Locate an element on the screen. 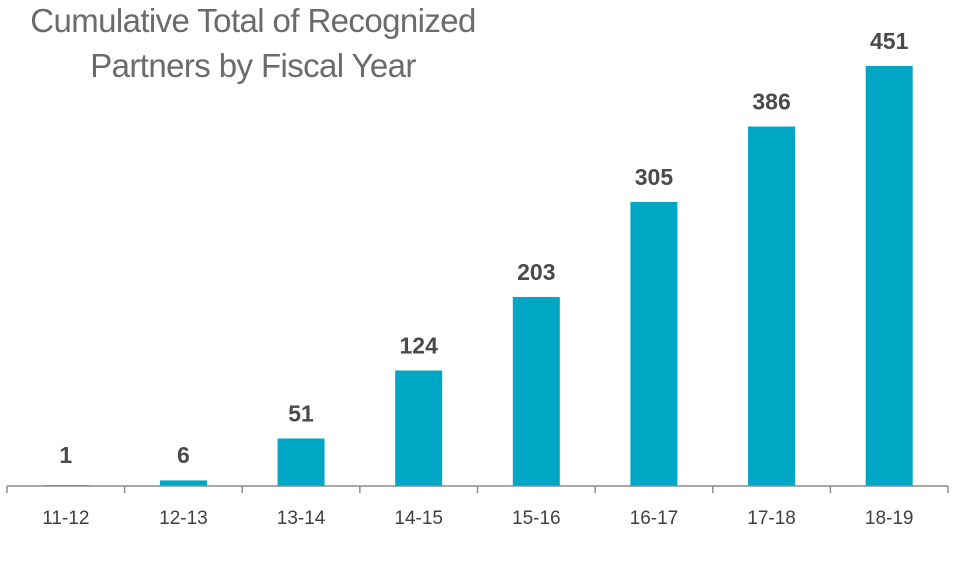 This screenshot has width=955, height=572. value-label-15-16: 203 is located at coordinates (536, 272).